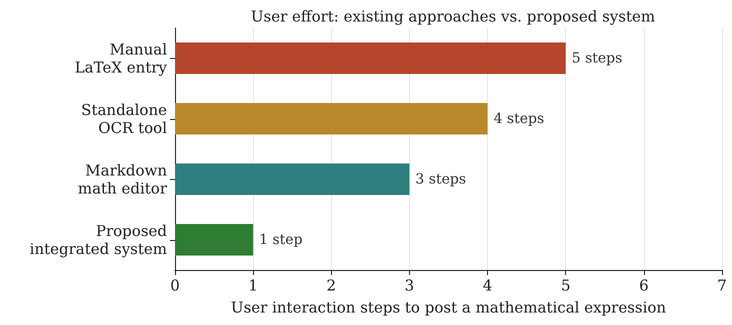  Describe the element at coordinates (121, 58) in the screenshot. I see `y-tick-label: Manual LaTeX entry` at that location.